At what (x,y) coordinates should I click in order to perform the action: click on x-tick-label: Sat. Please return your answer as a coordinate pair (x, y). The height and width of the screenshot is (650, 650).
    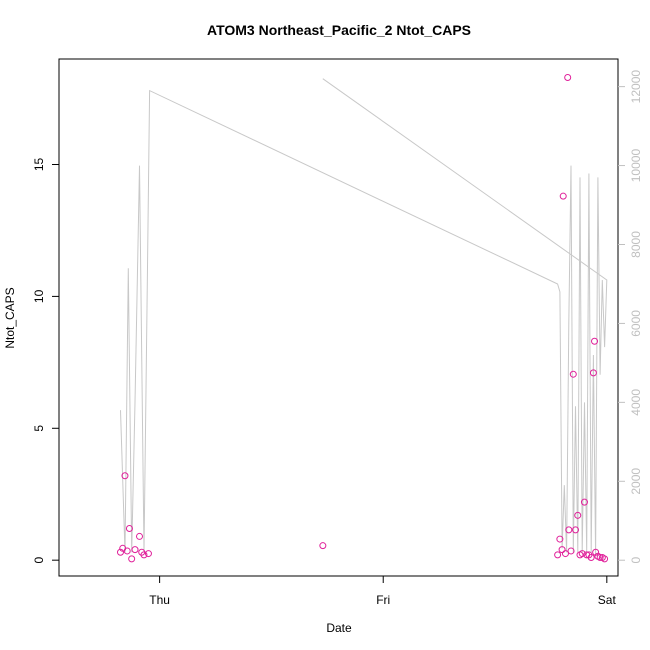
    Looking at the image, I should click on (607, 600).